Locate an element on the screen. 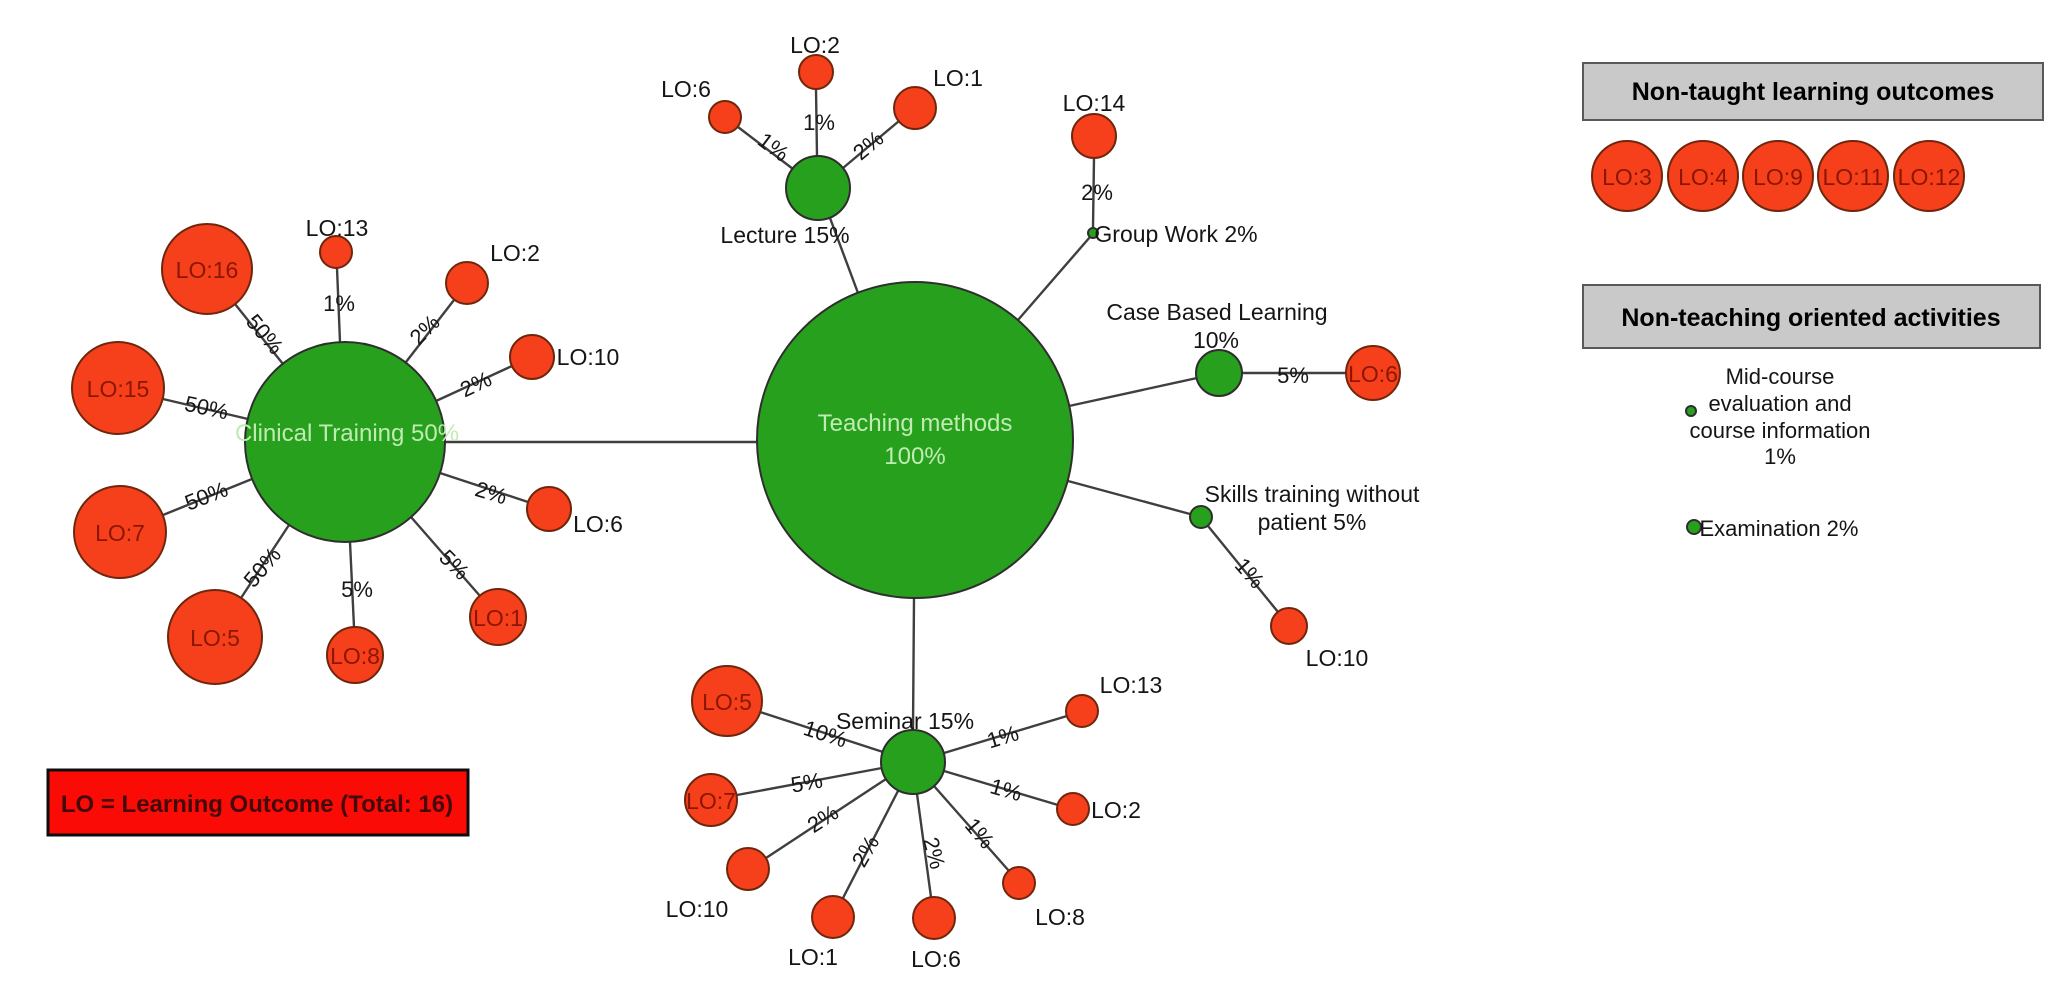  legend-lo11-label: LO:11 is located at coordinates (1853, 177).